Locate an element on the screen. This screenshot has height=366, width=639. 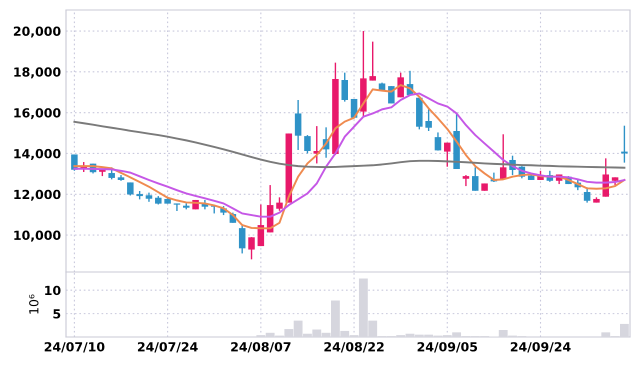
x-tick-label: 24/09/05 is located at coordinates (448, 347).